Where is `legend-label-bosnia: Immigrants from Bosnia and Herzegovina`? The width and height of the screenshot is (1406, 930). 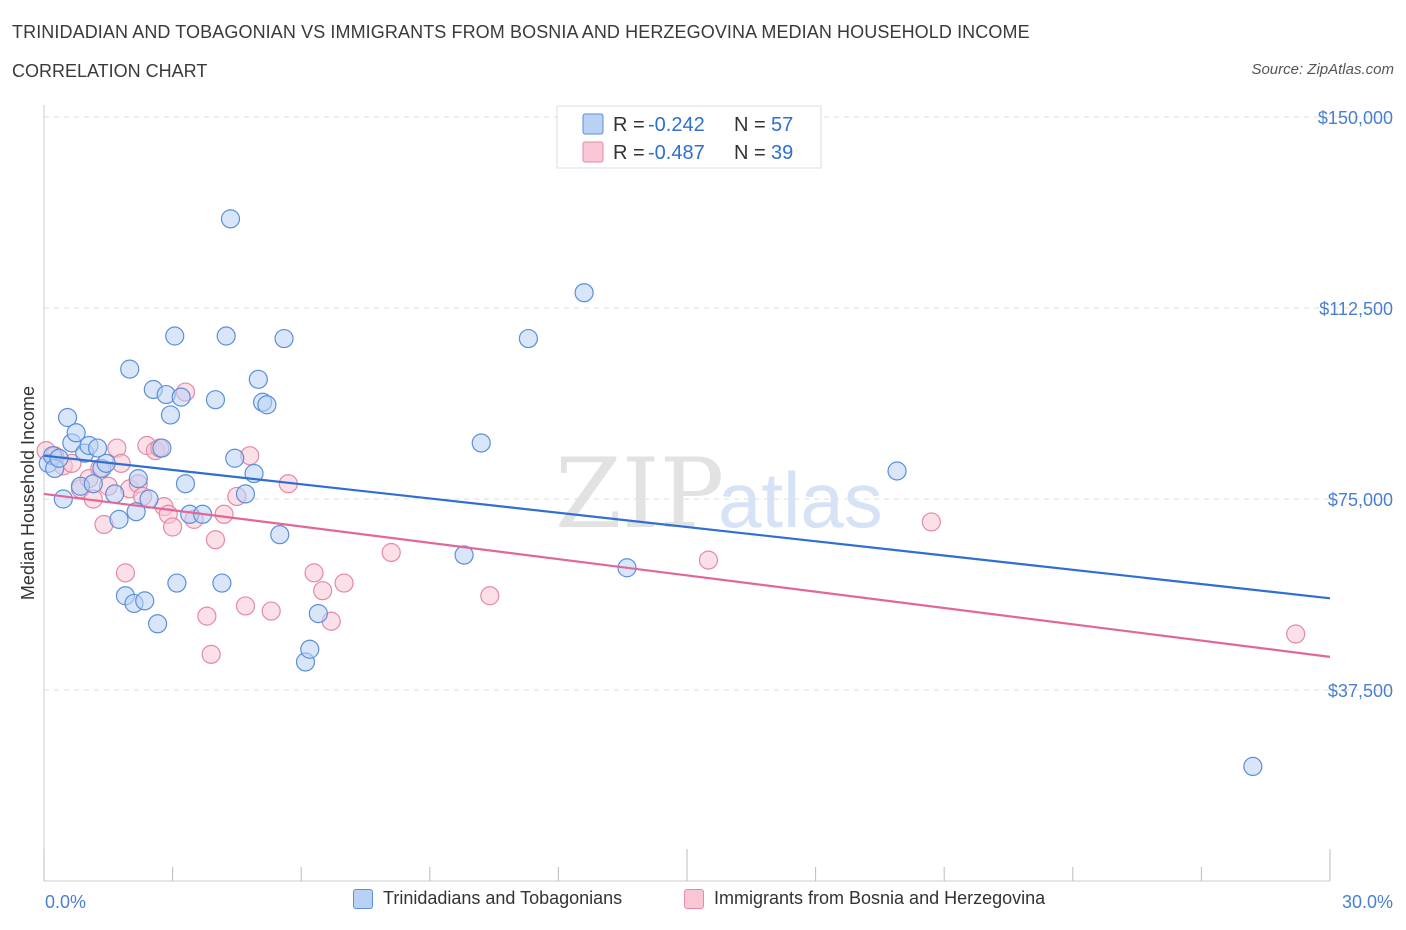
legend-label-bosnia: Immigrants from Bosnia and Herzegovina is located at coordinates (880, 898).